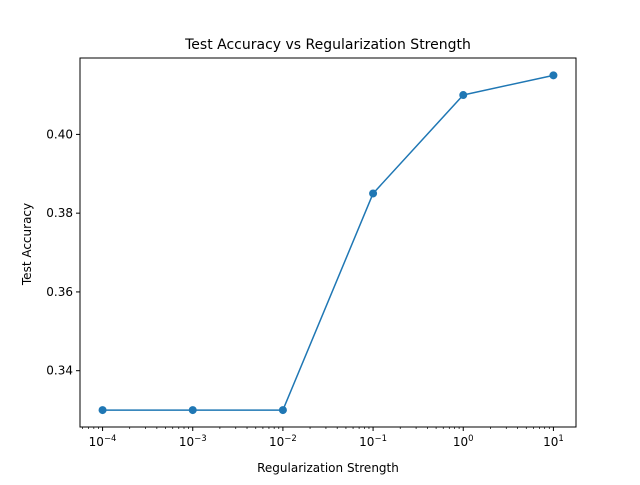 The image size is (640, 485). Describe the element at coordinates (59, 371) in the screenshot. I see `y-tick-label: 0.34` at that location.